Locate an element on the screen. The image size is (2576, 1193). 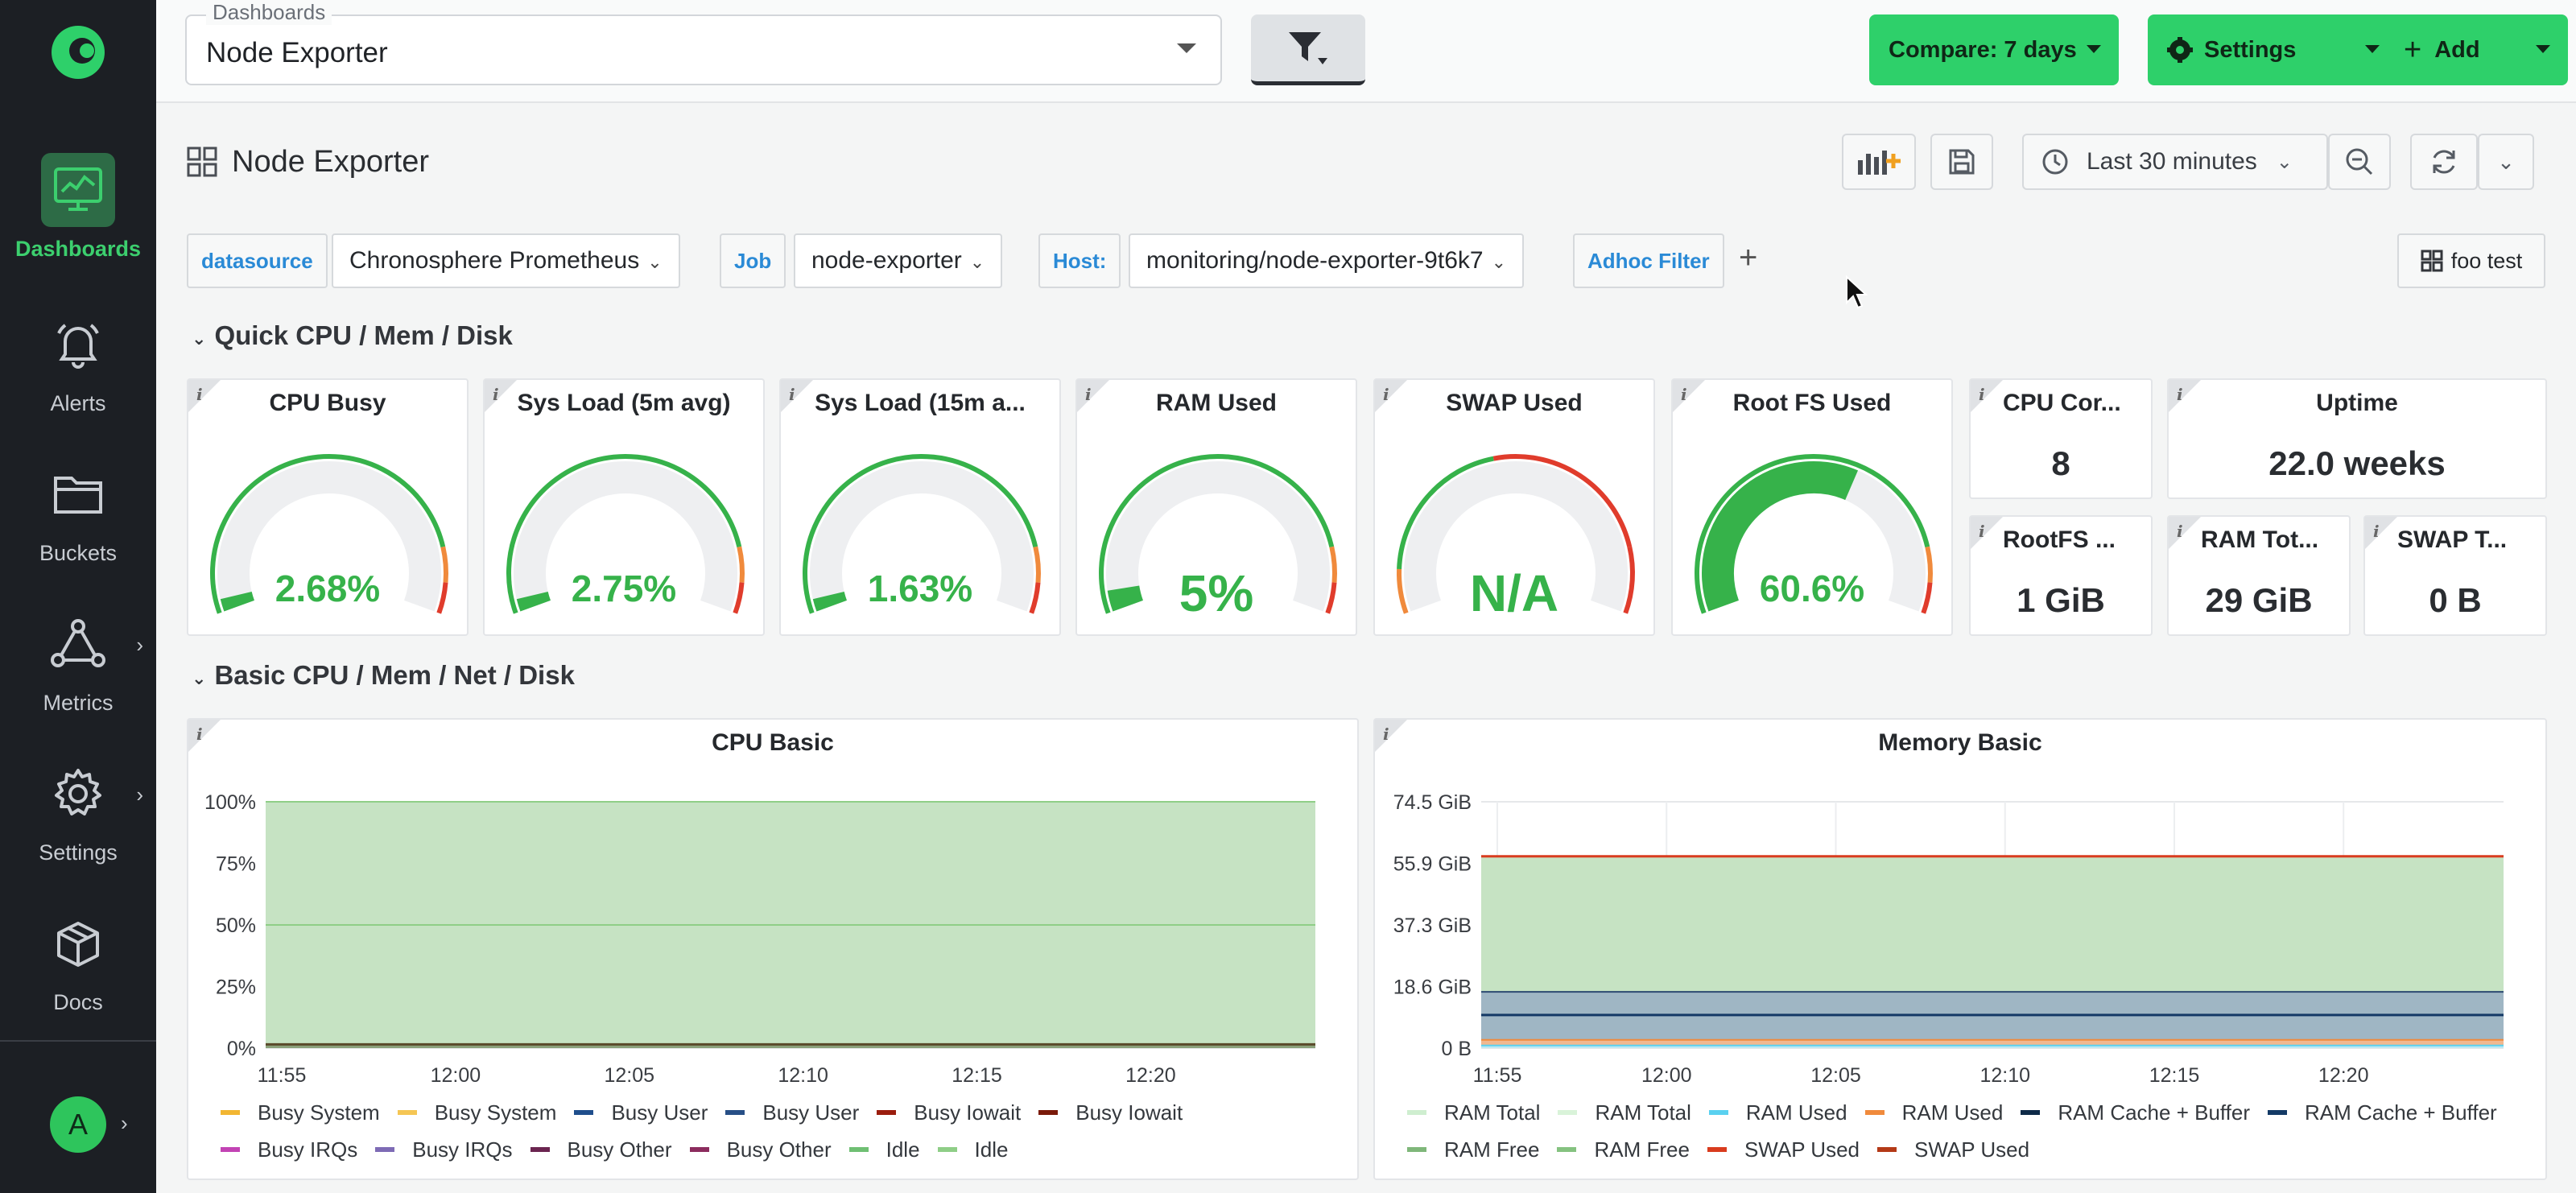
sidebar-item-buckets: Buckets is located at coordinates (78, 511).